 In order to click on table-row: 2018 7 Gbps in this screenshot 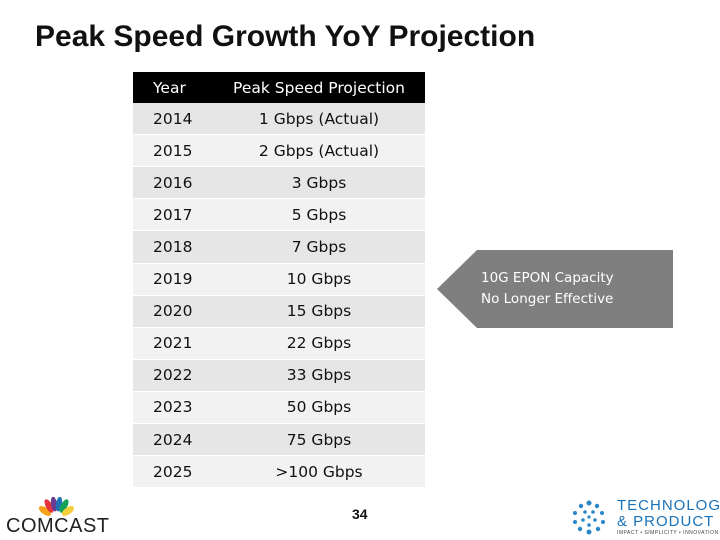, I will do `click(279, 247)`.